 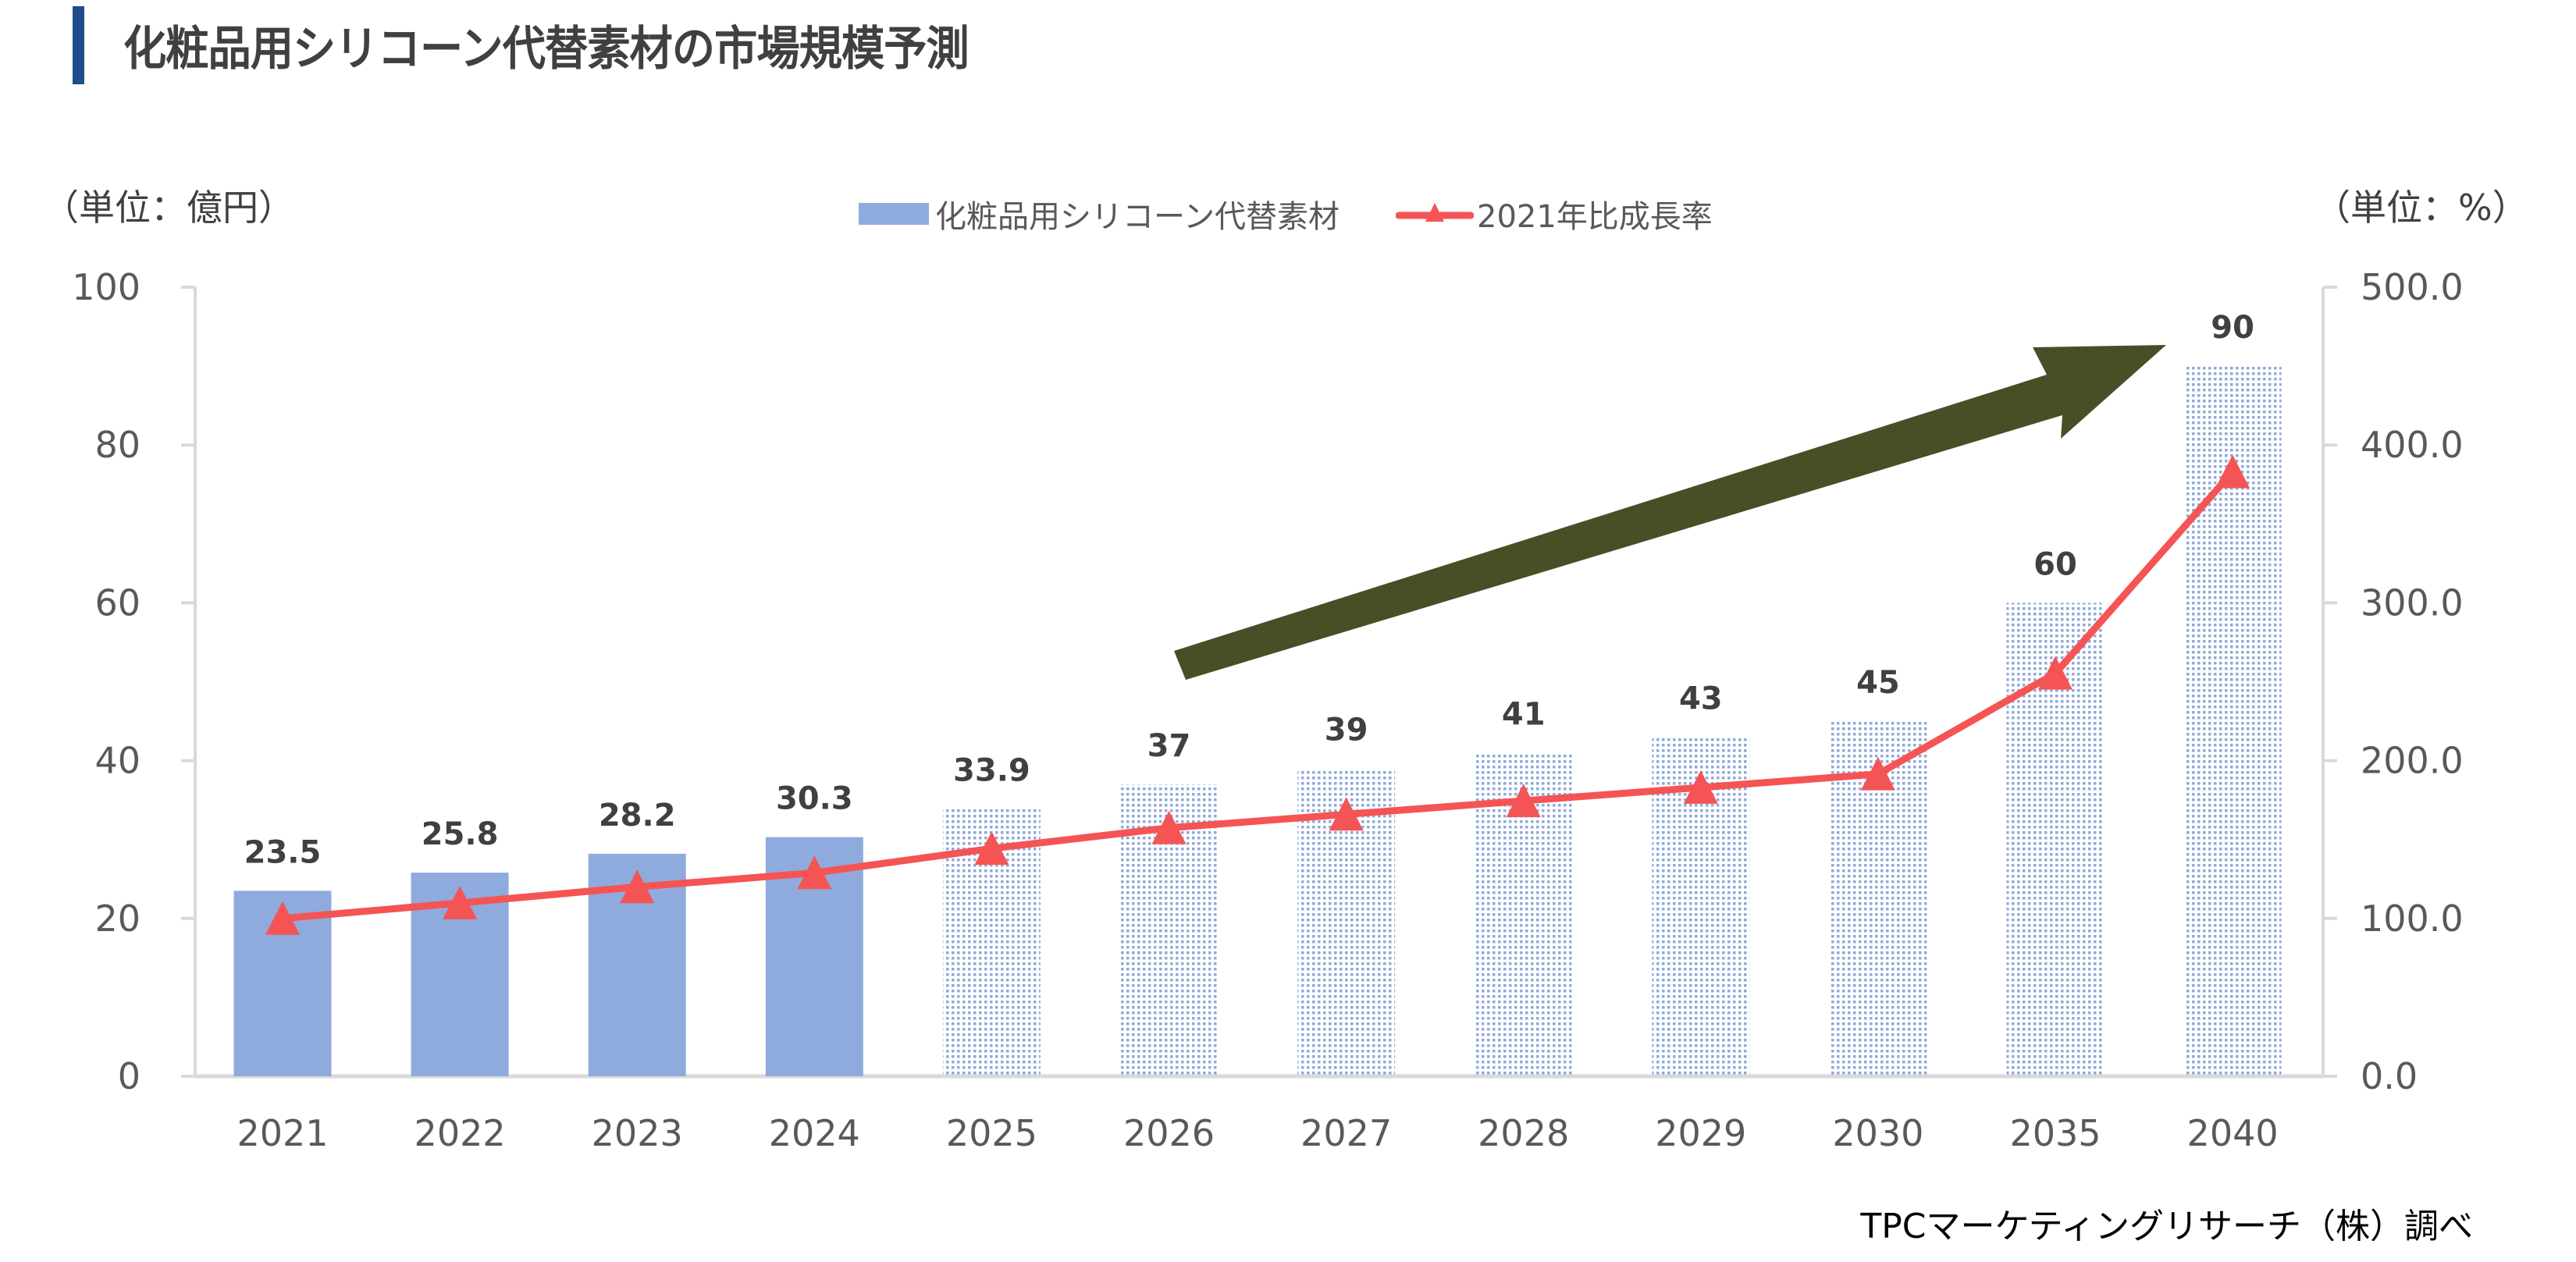 What do you see at coordinates (129, 1076) in the screenshot?
I see `left-y-tick-label: 0` at bounding box center [129, 1076].